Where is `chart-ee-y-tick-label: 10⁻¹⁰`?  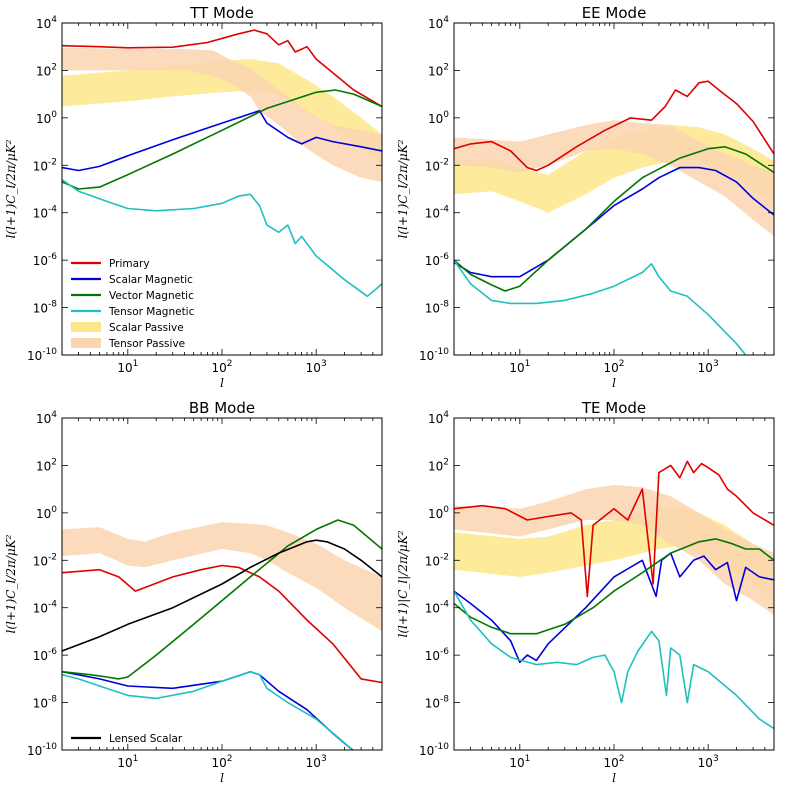 chart-ee-y-tick-label: 10⁻¹⁰ is located at coordinates (434, 355).